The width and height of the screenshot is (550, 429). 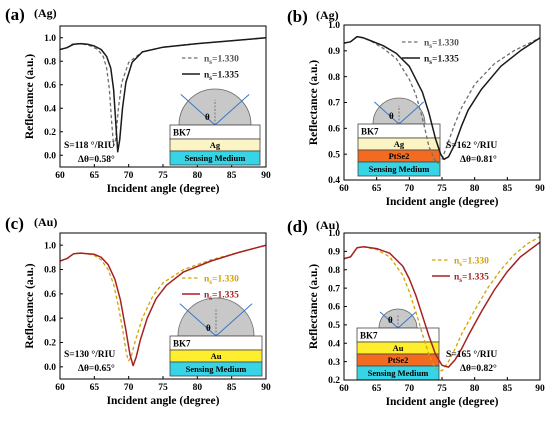 What do you see at coordinates (297, 16) in the screenshot?
I see `panel-label: (b)` at bounding box center [297, 16].